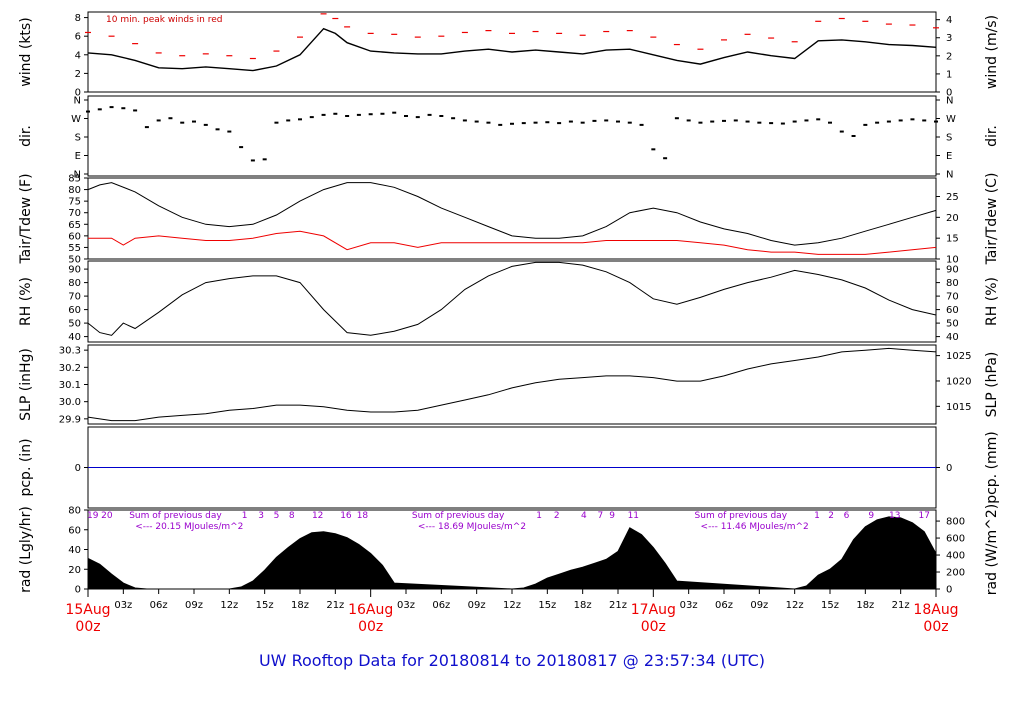 The image size is (1024, 704). I want to click on rad-summary-value: <--- 11.46 MJoules/m^2, so click(755, 527).